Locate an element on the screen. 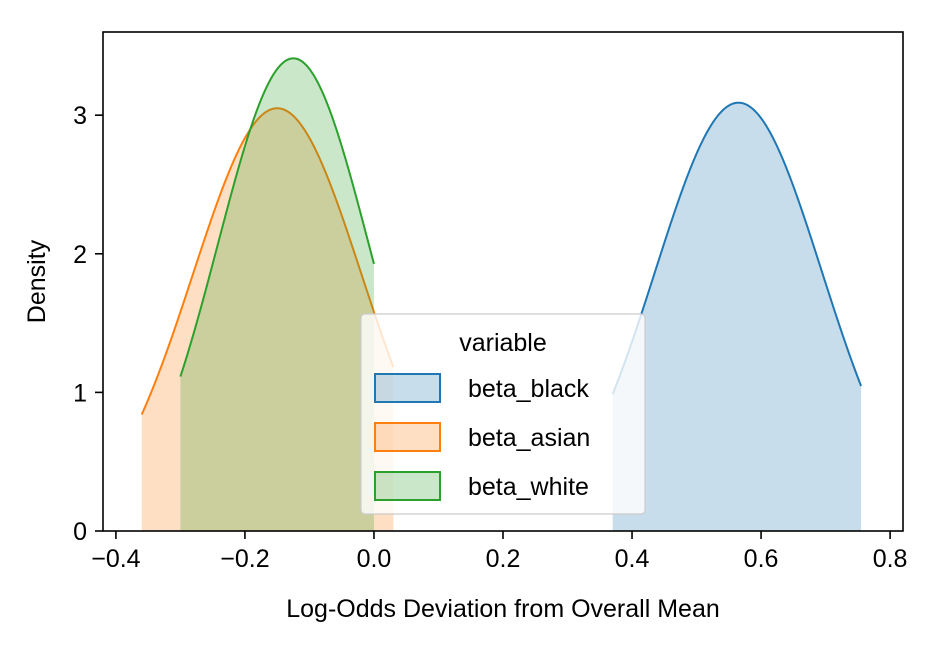  x-axis: −0.4 −0.2 0.0 0.2 0.4 0.6 0.8 is located at coordinates (499, 552).